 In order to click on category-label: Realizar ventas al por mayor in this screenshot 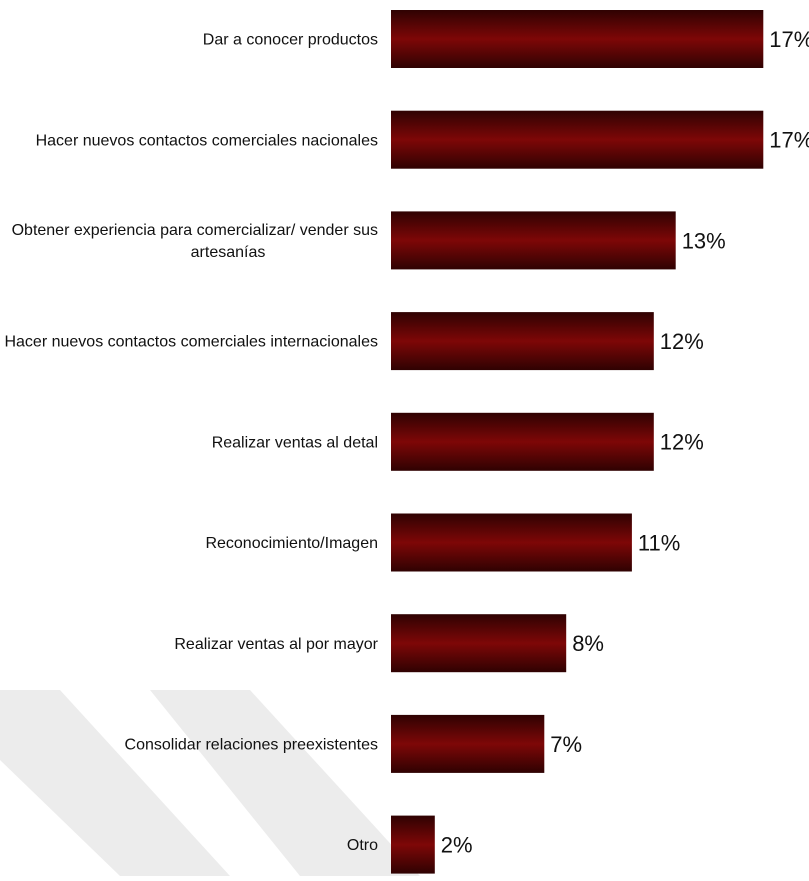, I will do `click(276, 644)`.